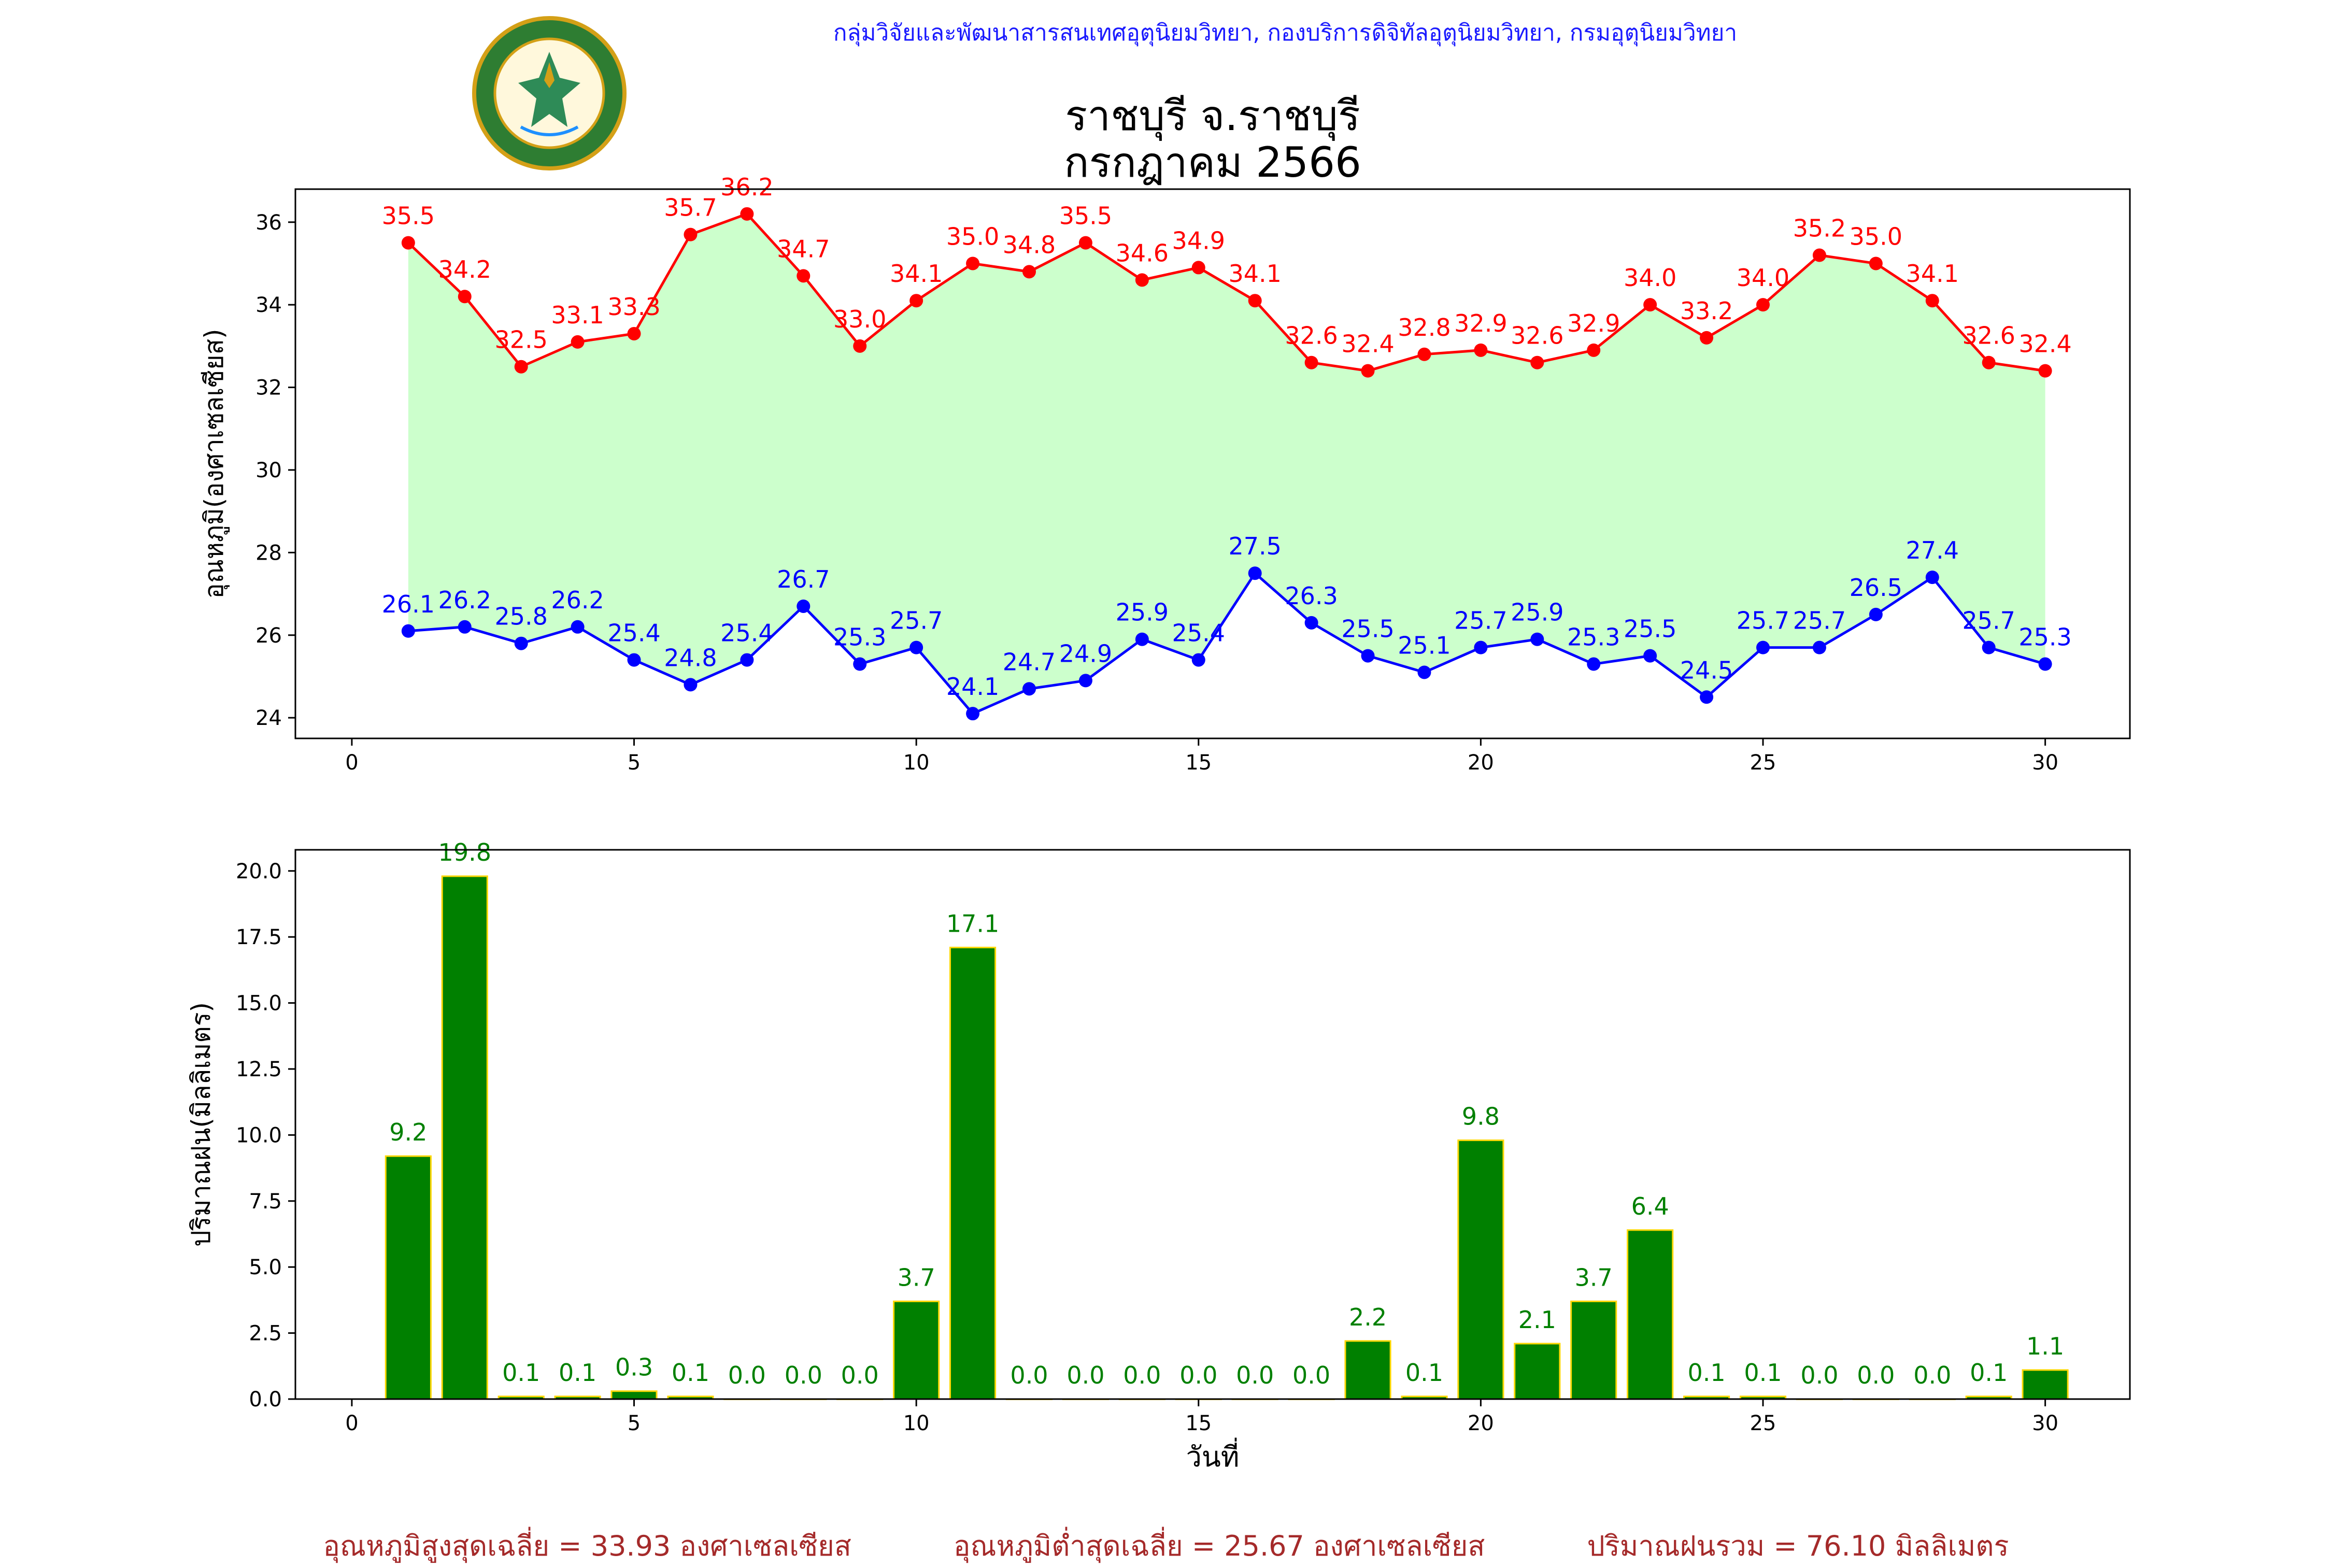  What do you see at coordinates (201, 1124) in the screenshot?
I see `rainfall-y-axis-label: ปริมาณฝน(มิลลิเมตร)` at bounding box center [201, 1124].